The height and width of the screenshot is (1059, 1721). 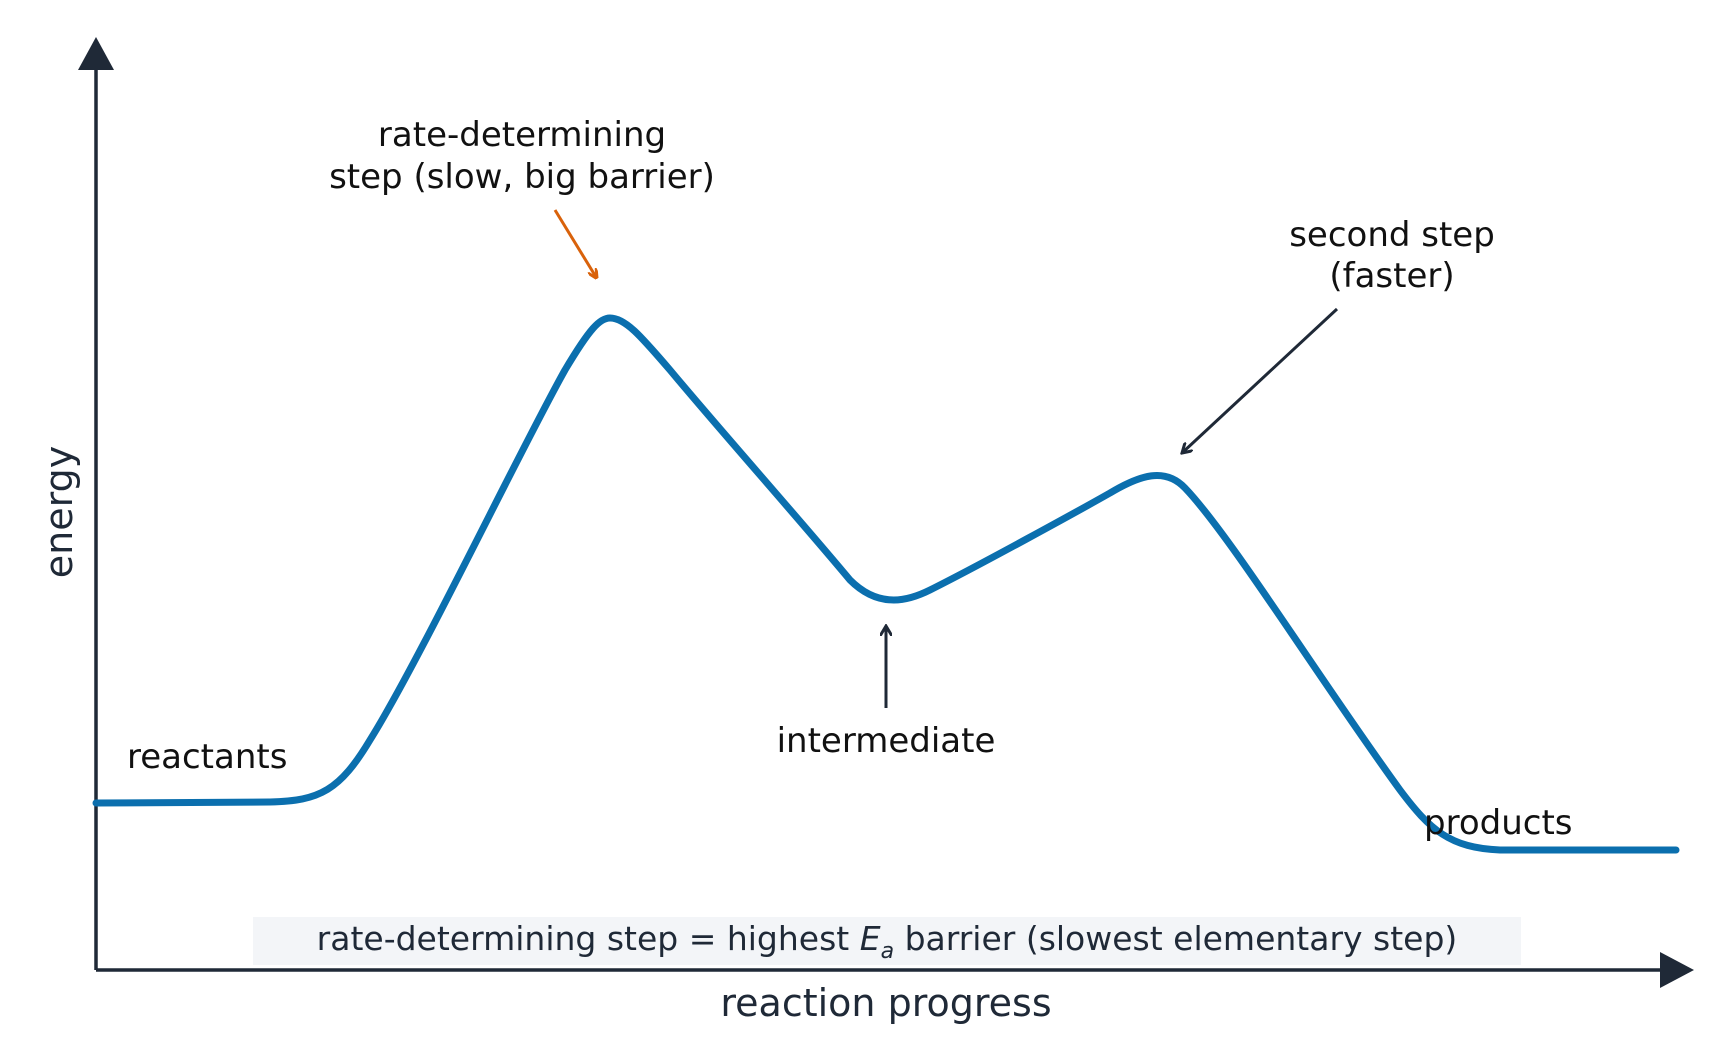 I want to click on caption-symbol: E, so click(x=870, y=938).